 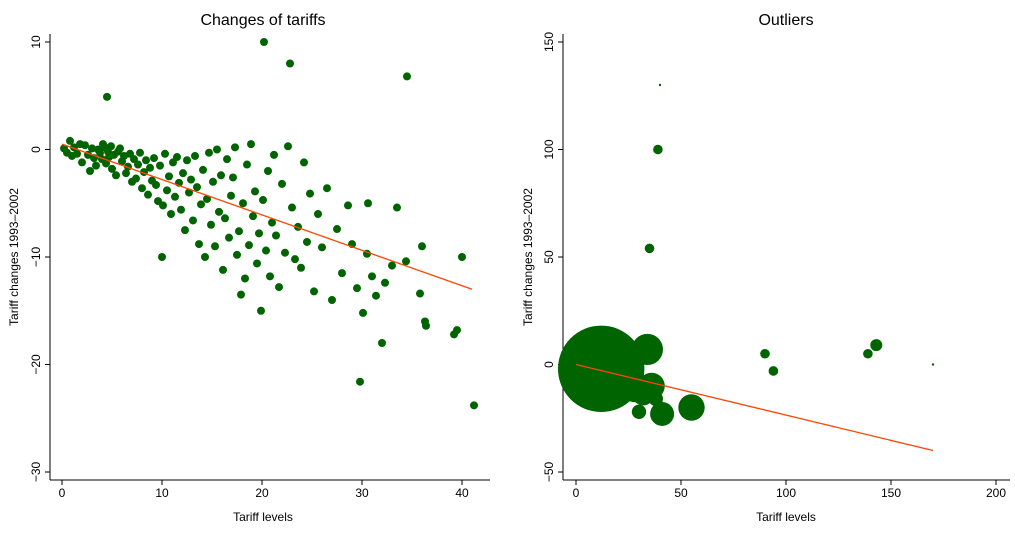 What do you see at coordinates (262, 493) in the screenshot?
I see `left-x-tick-label: 20` at bounding box center [262, 493].